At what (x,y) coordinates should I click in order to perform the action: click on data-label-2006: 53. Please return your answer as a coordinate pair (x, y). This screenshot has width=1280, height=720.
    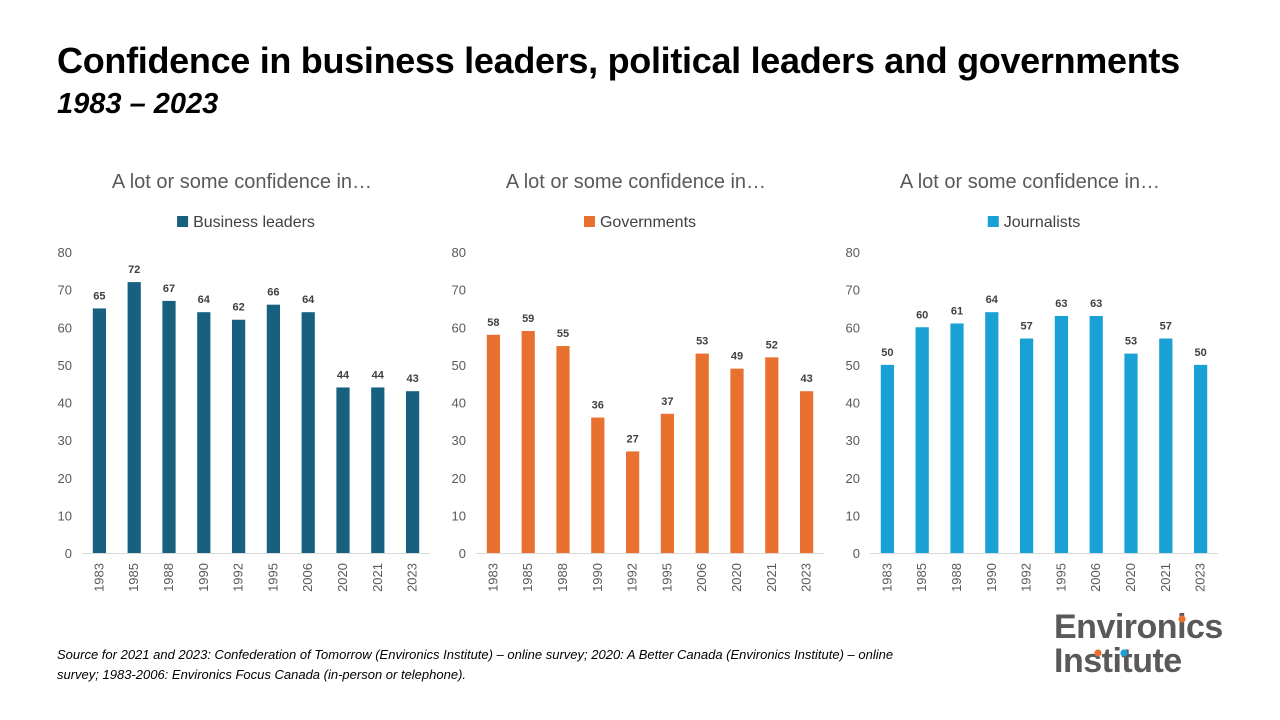
    Looking at the image, I should click on (702, 342).